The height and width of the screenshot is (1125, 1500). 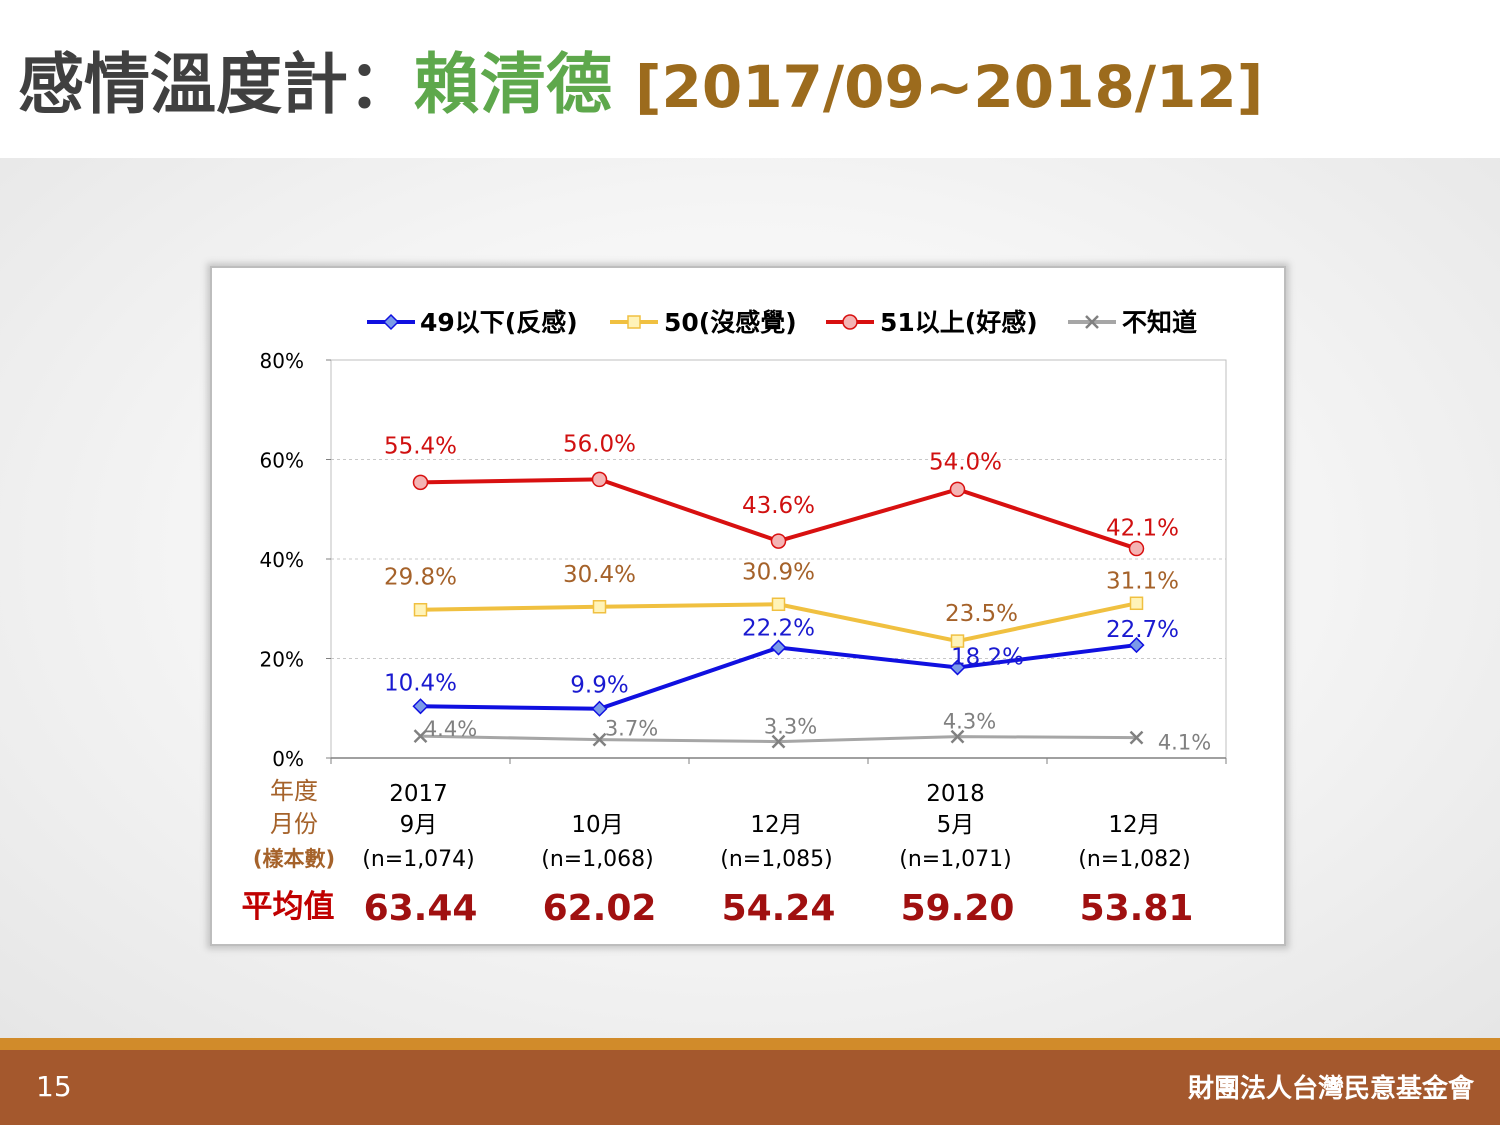 I want to click on slide-title: 感情溫度計：賴清德 [2017/09~2018/12], so click(x=640, y=86).